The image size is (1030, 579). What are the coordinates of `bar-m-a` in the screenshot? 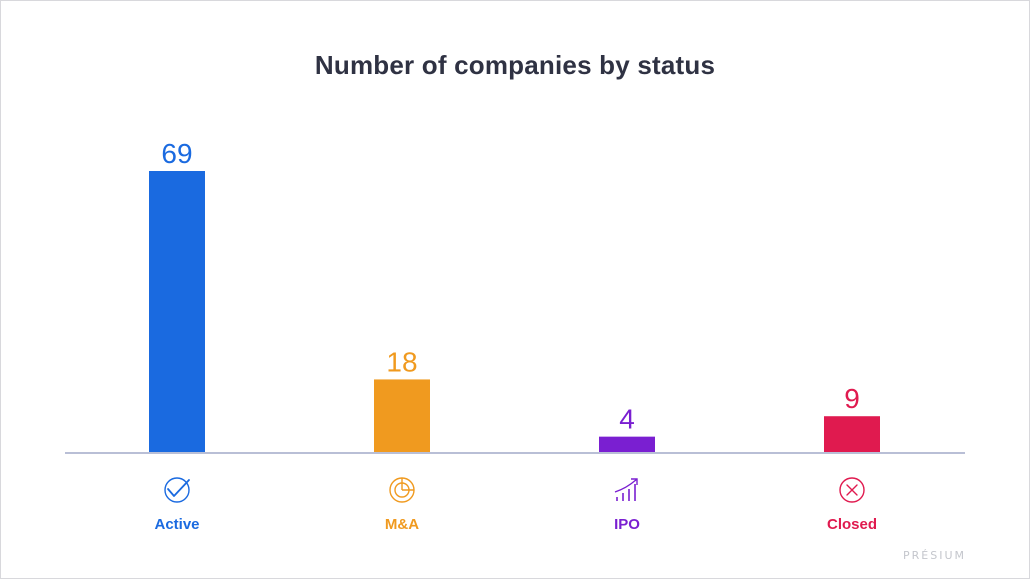 It's located at (402, 416).